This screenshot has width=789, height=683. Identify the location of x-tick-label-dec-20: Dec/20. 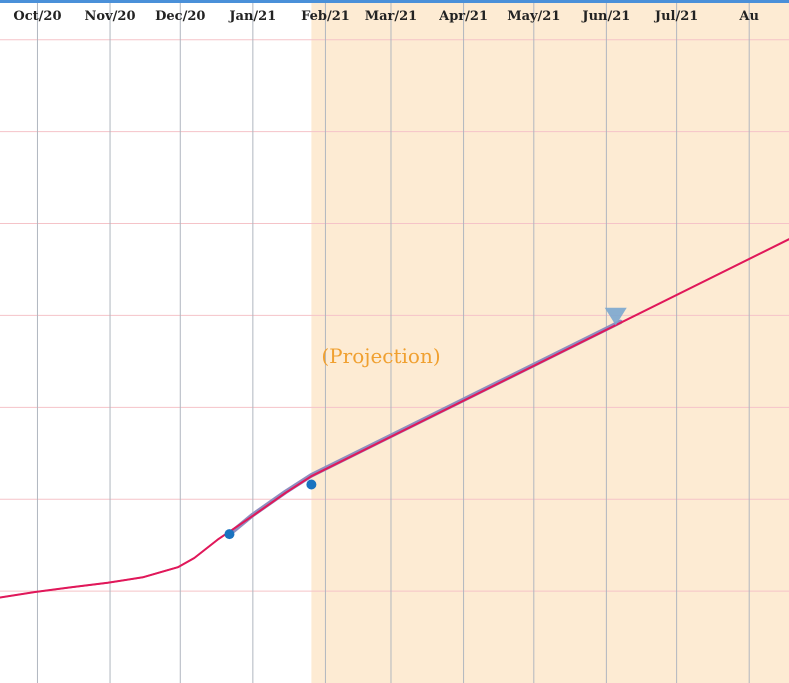
(180, 16).